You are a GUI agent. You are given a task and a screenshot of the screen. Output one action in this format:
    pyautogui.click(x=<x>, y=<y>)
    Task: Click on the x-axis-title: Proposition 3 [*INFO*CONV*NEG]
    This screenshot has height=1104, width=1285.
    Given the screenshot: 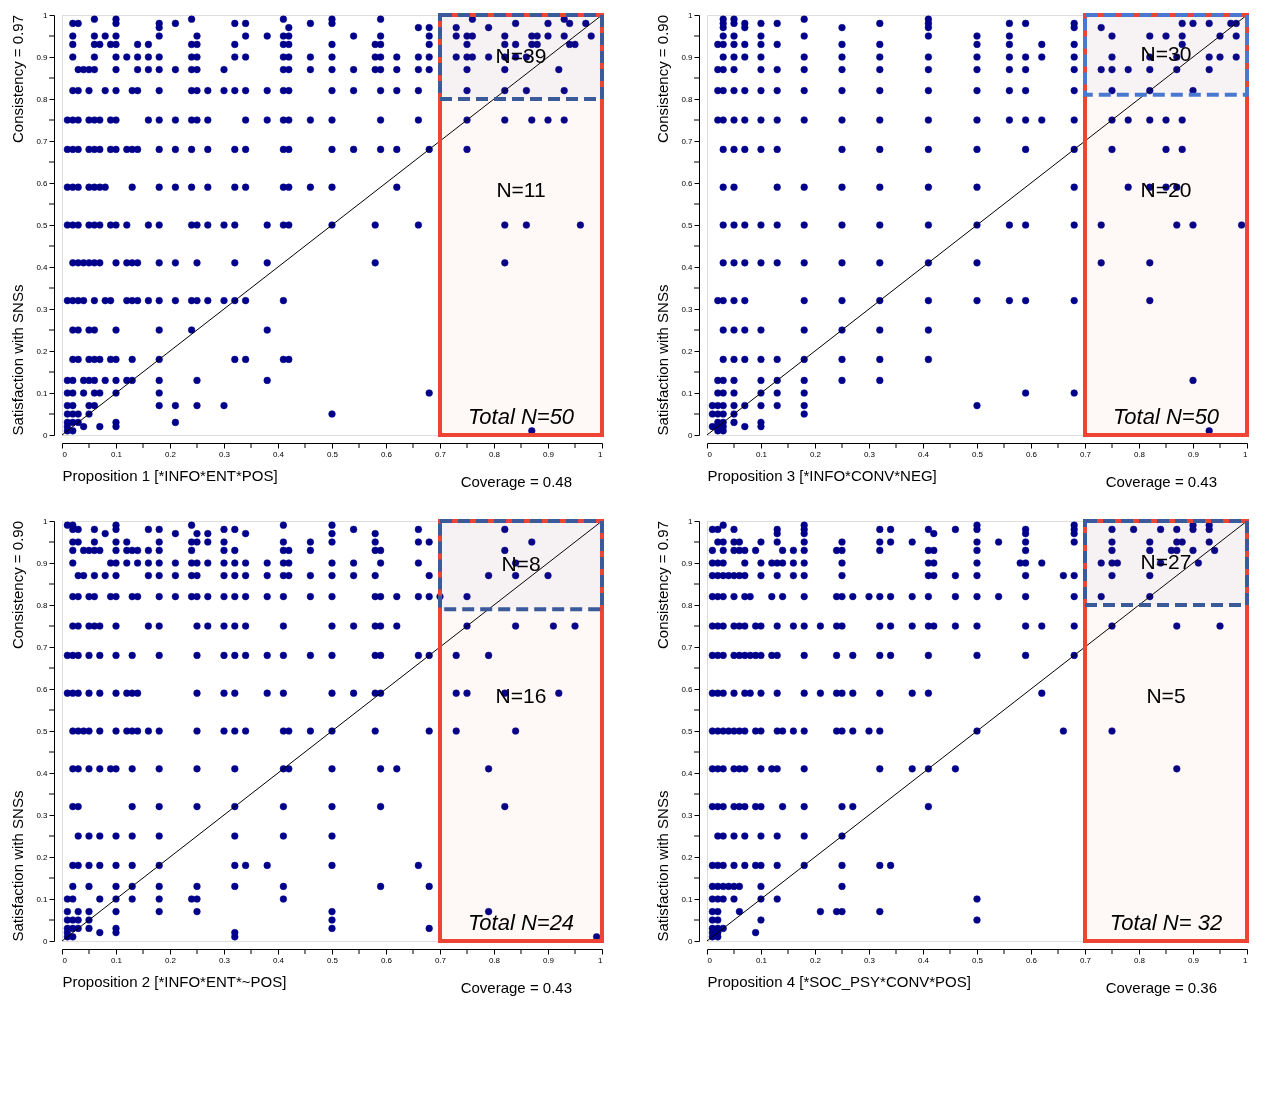 What is the action you would take?
    pyautogui.click(x=822, y=475)
    